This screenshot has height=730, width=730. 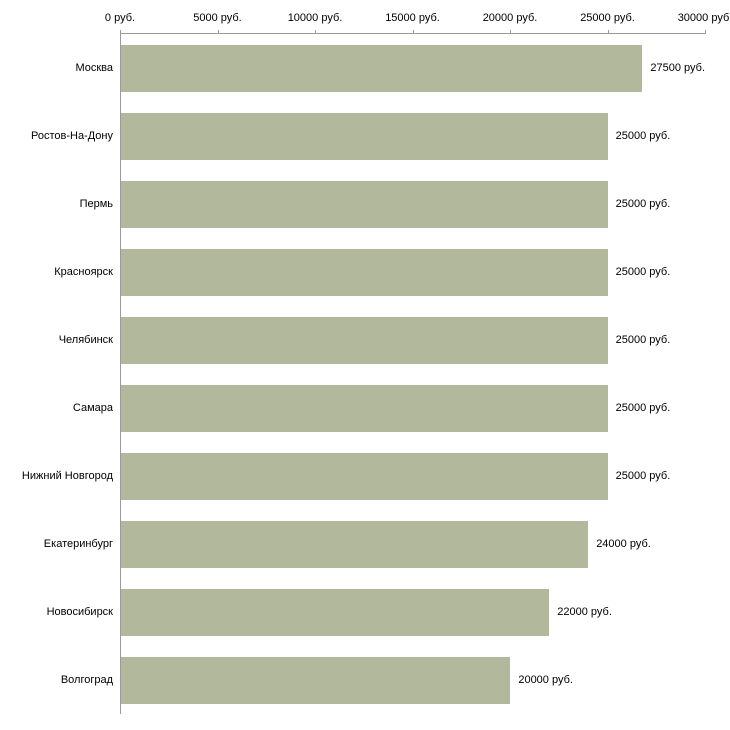 What do you see at coordinates (412, 18) in the screenshot?
I see `x-tick-label: 15000 руб.` at bounding box center [412, 18].